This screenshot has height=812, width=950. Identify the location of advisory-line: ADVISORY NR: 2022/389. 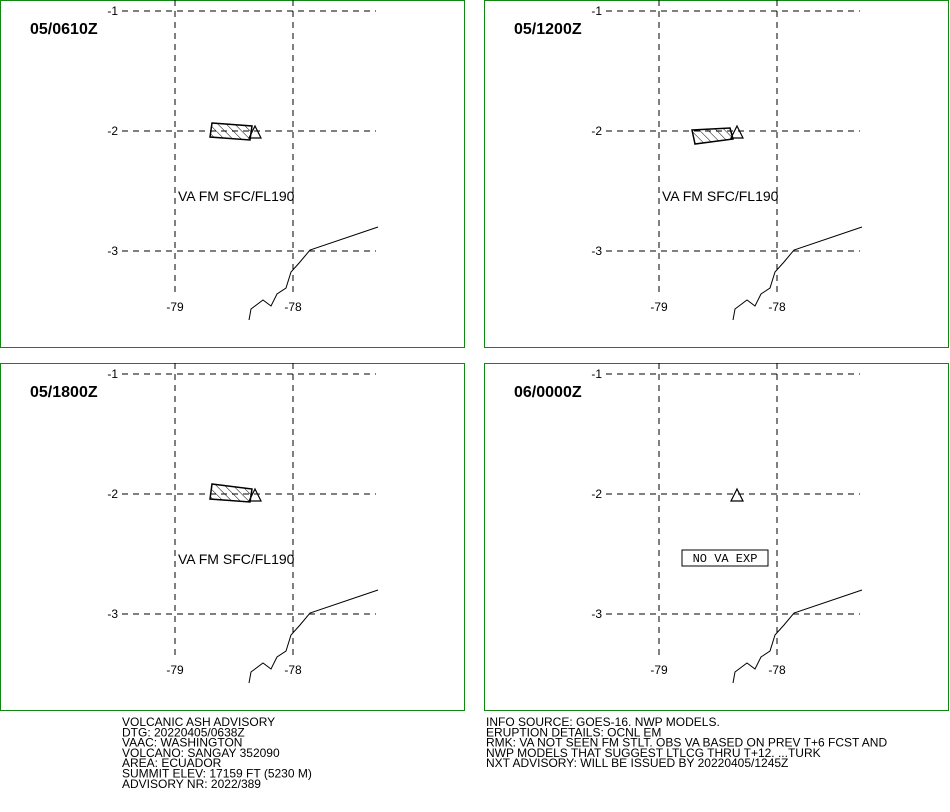
(191, 784).